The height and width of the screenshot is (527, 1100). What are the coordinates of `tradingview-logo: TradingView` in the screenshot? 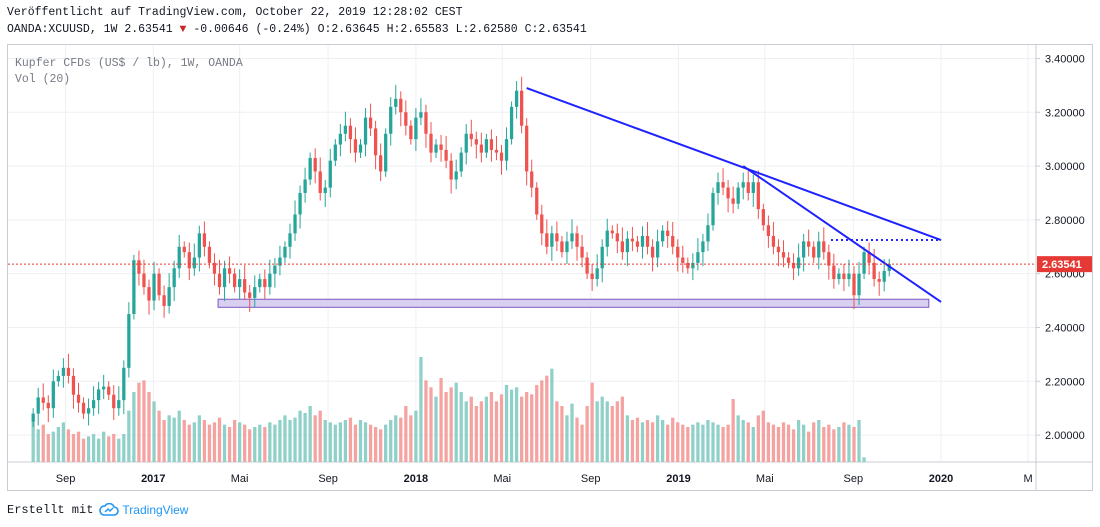 It's located at (143, 510).